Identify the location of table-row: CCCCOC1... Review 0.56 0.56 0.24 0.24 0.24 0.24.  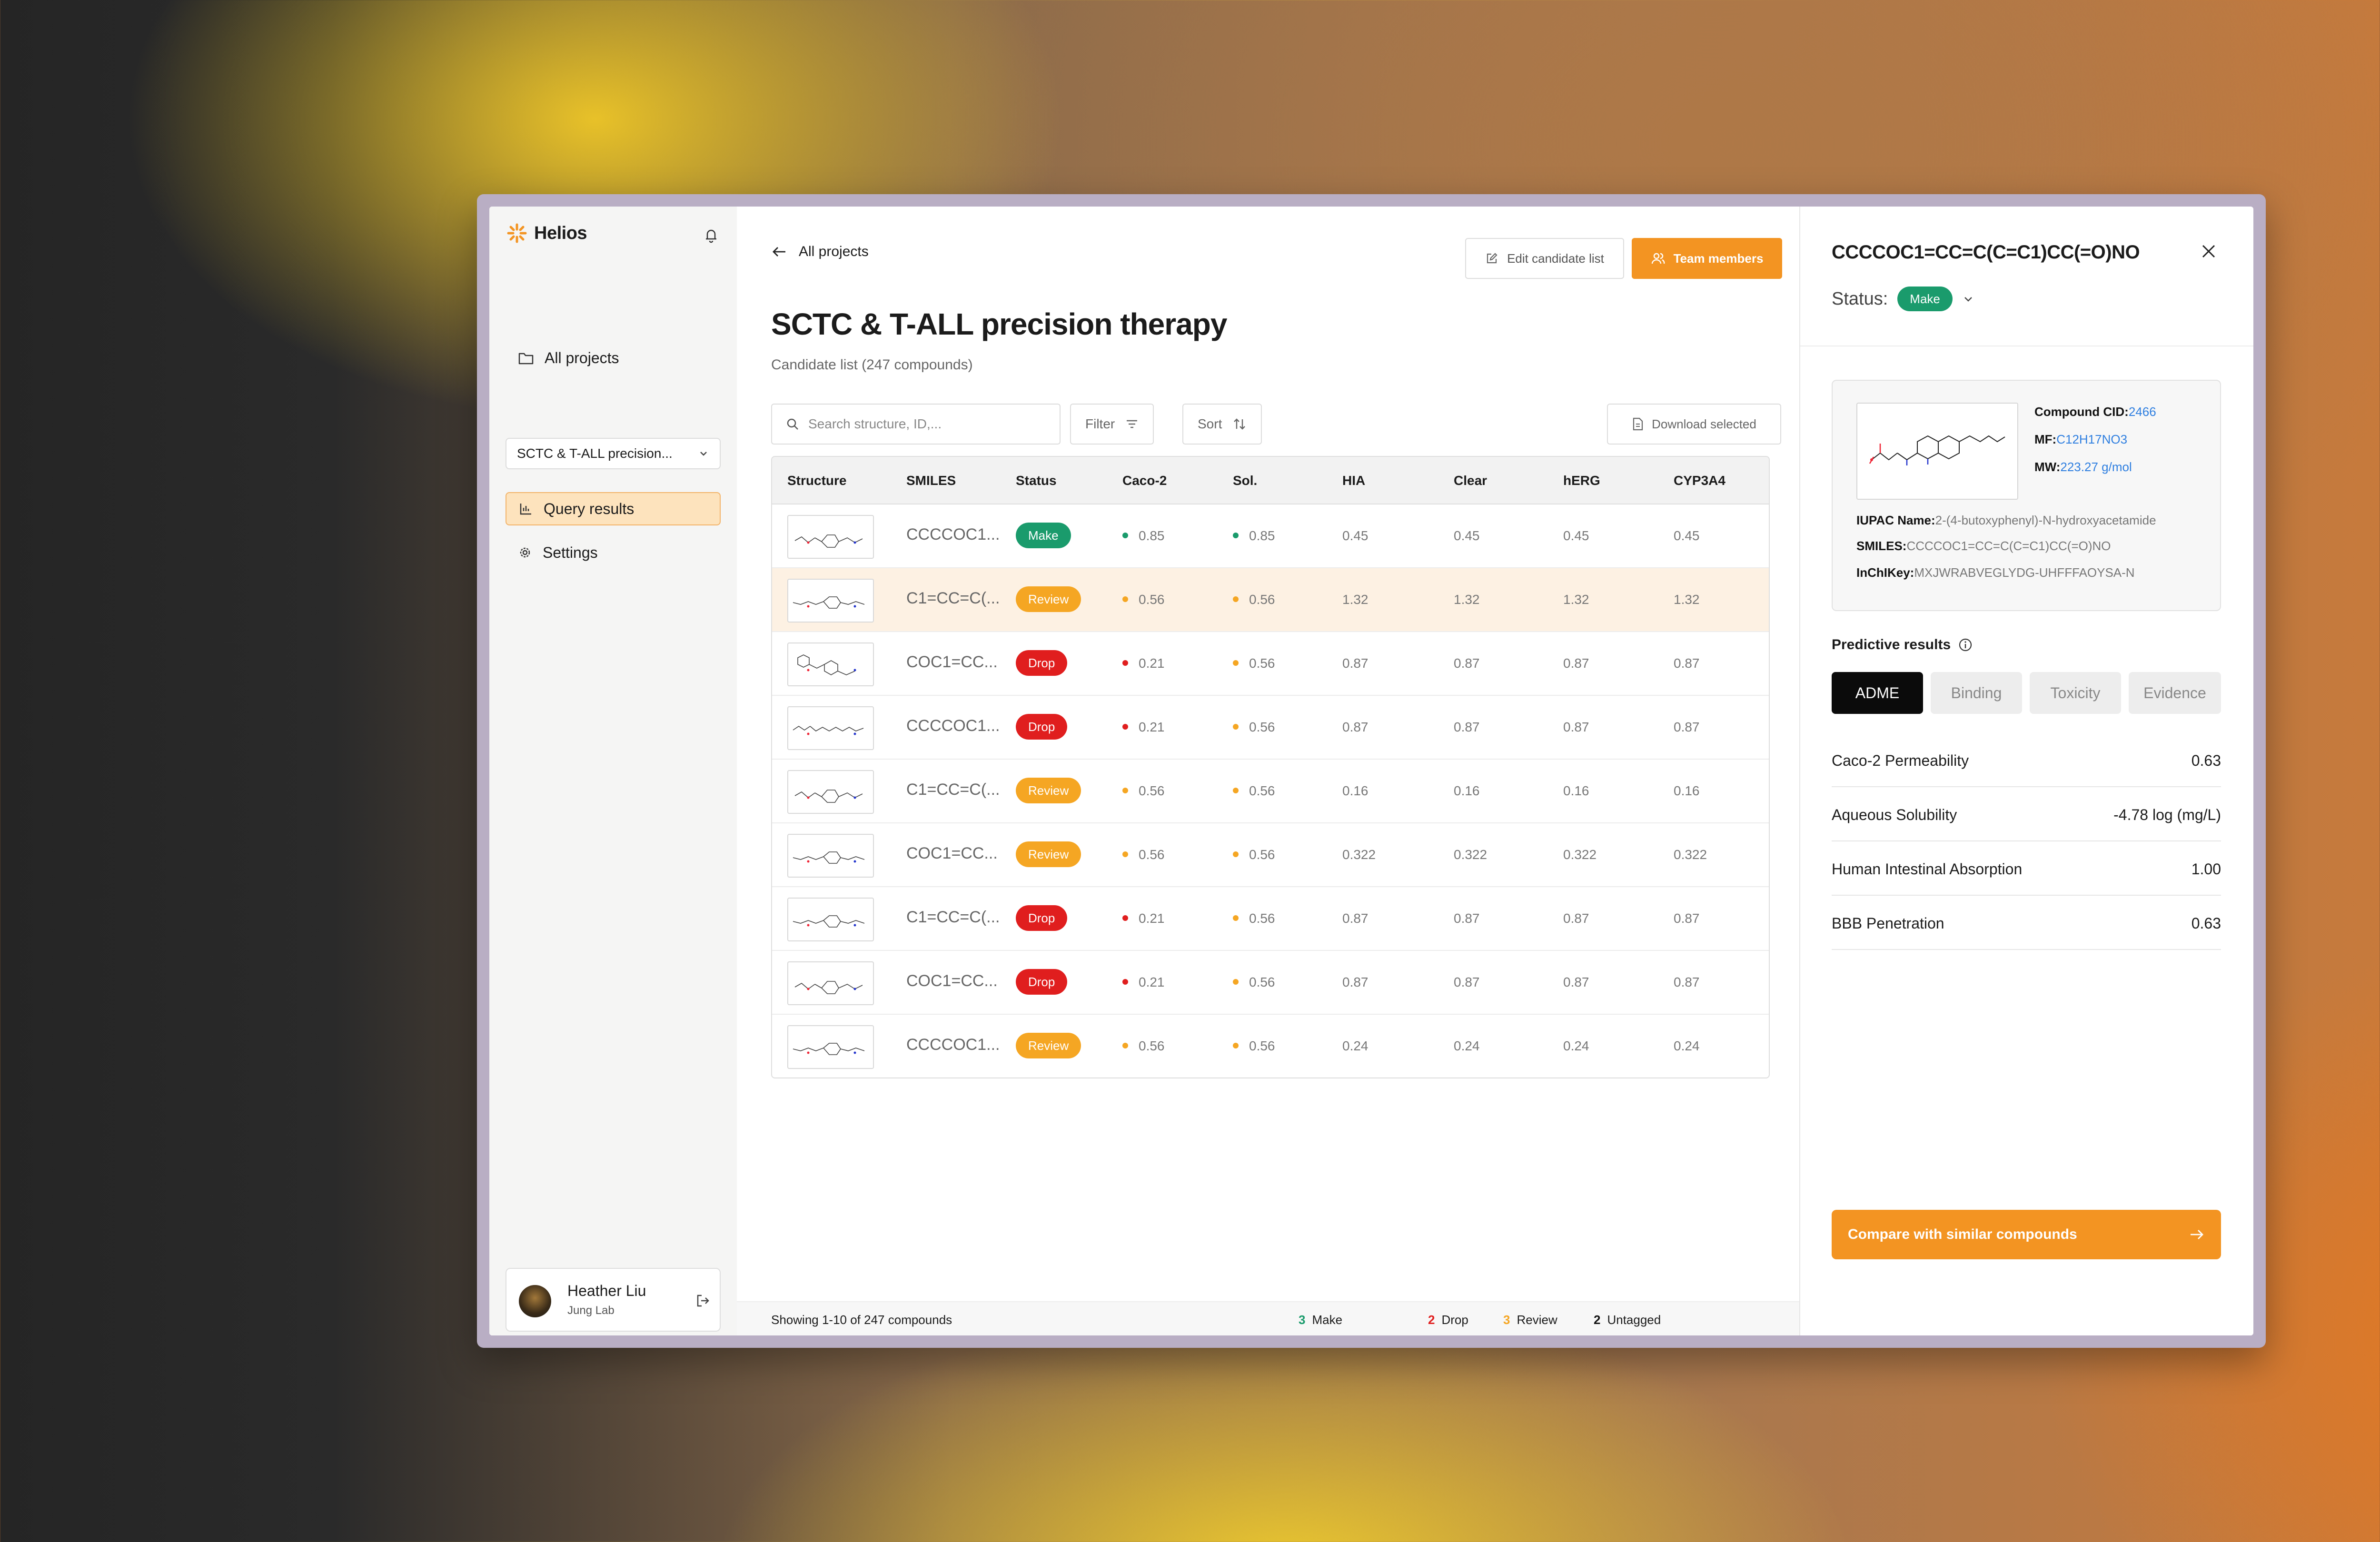
(1270, 1046).